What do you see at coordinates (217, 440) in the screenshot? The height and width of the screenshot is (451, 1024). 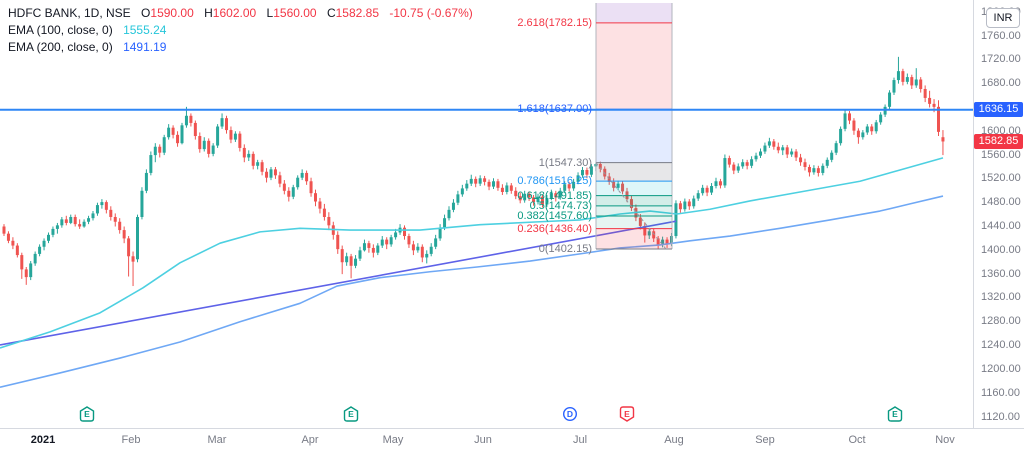 I see `time-tick-label: Mar` at bounding box center [217, 440].